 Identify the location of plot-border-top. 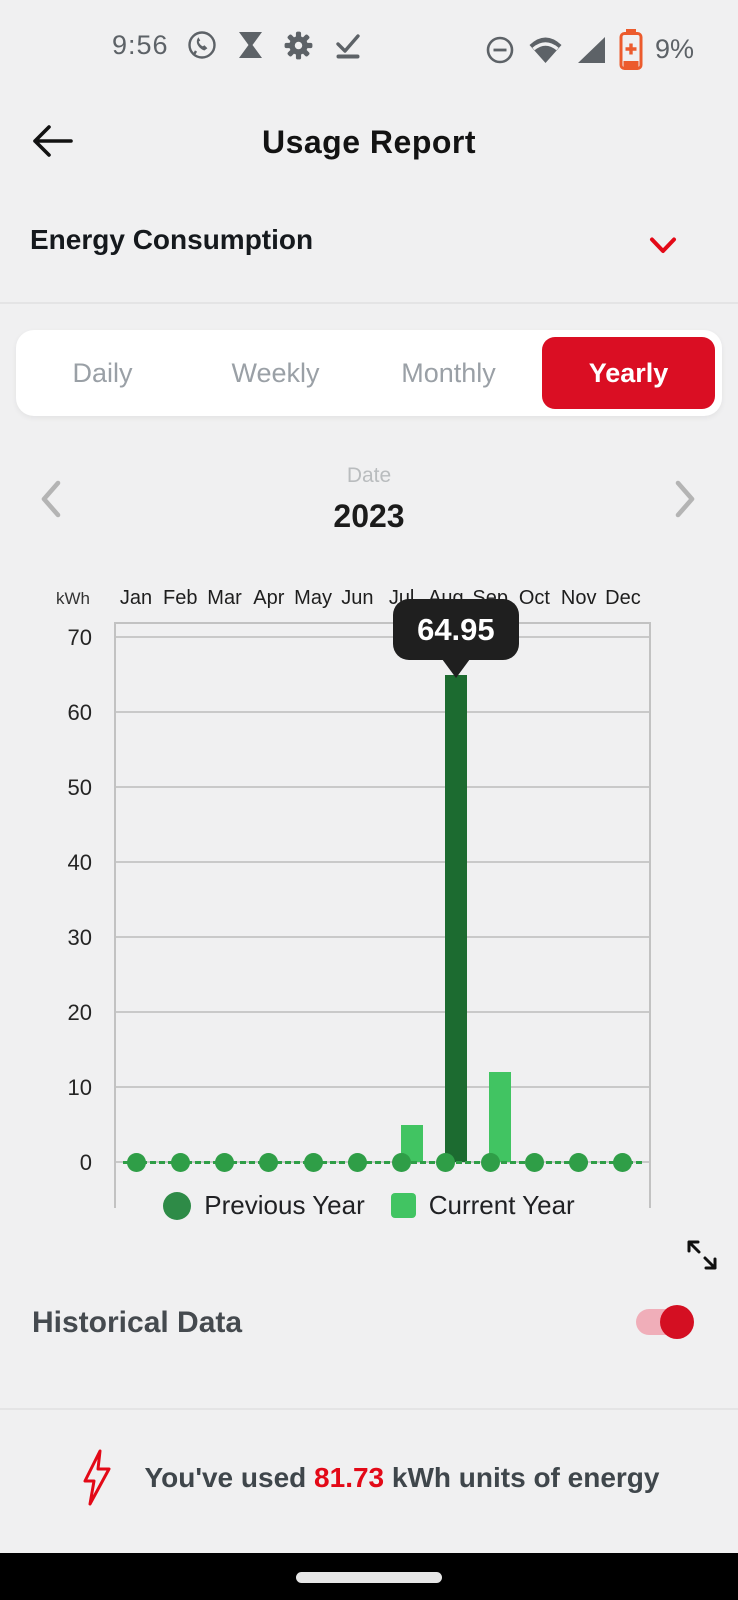
(382, 623).